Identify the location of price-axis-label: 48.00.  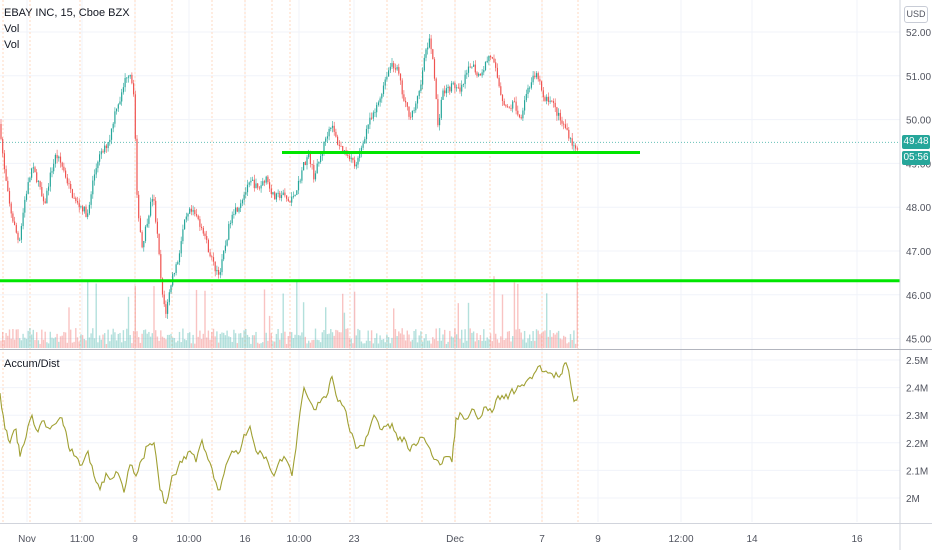
(918, 208).